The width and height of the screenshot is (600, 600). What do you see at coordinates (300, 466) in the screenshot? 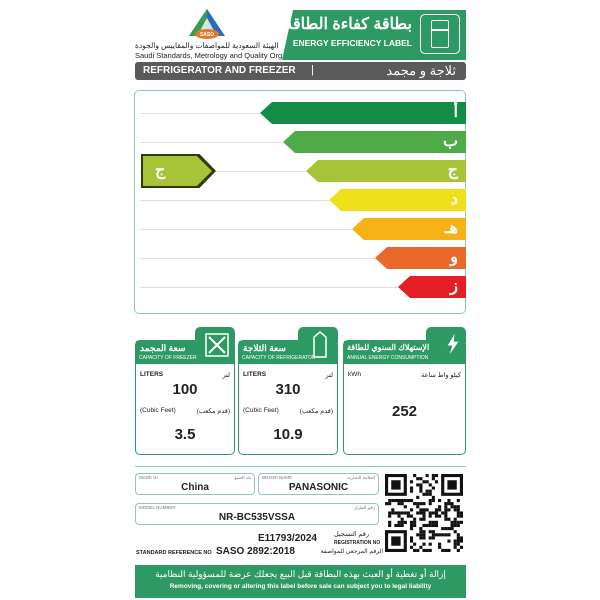
I see `divider` at bounding box center [300, 466].